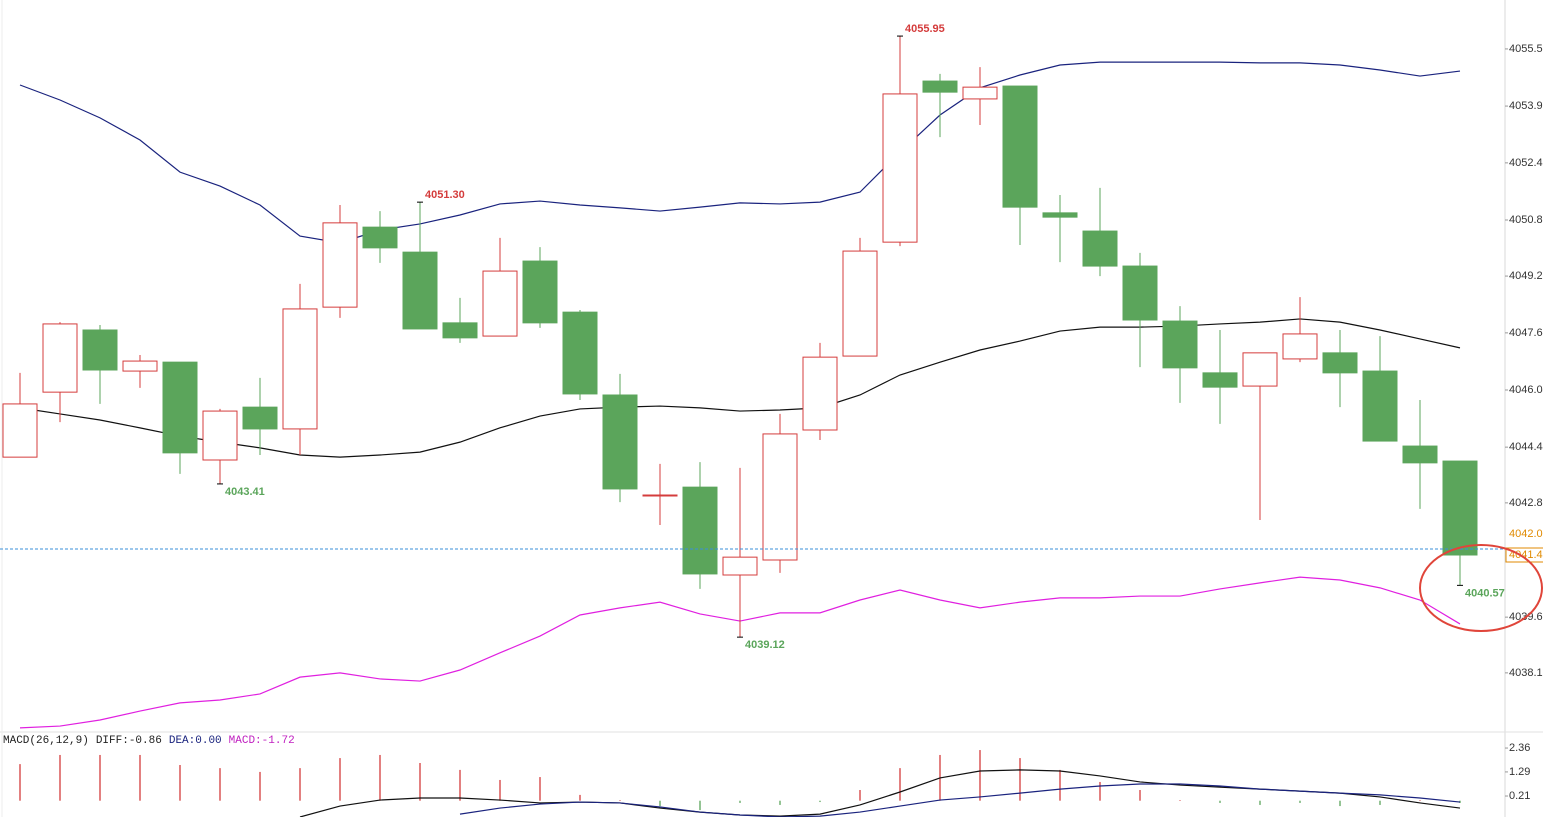 The image size is (1543, 817). I want to click on last-price-label: 4041.42, so click(1526, 555).